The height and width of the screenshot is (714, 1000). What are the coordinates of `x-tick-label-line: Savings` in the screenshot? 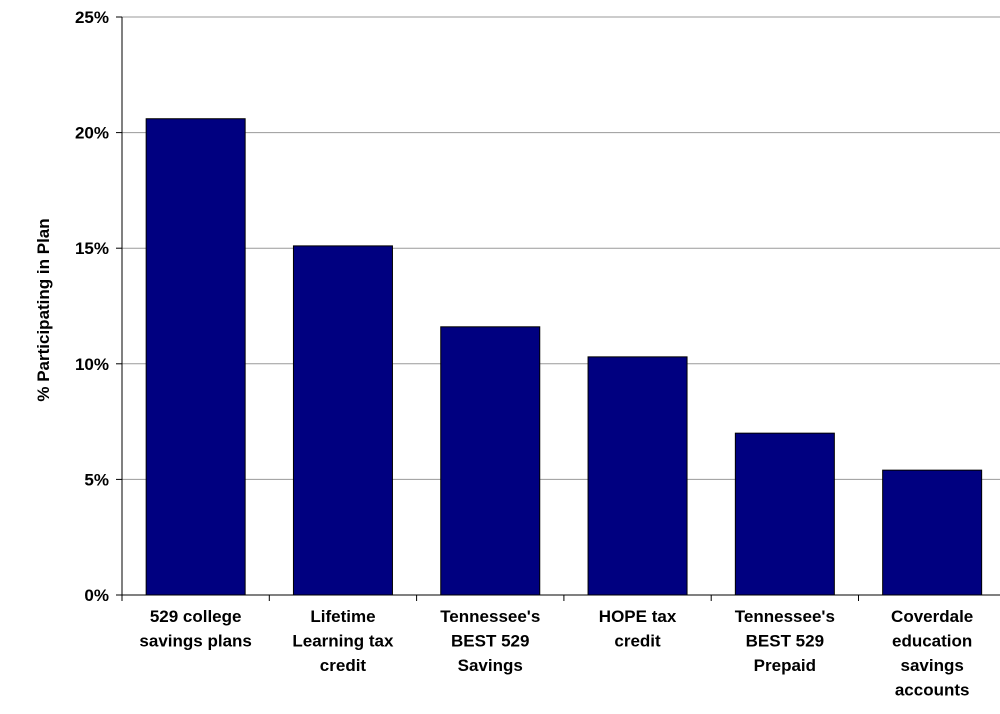 It's located at (490, 665).